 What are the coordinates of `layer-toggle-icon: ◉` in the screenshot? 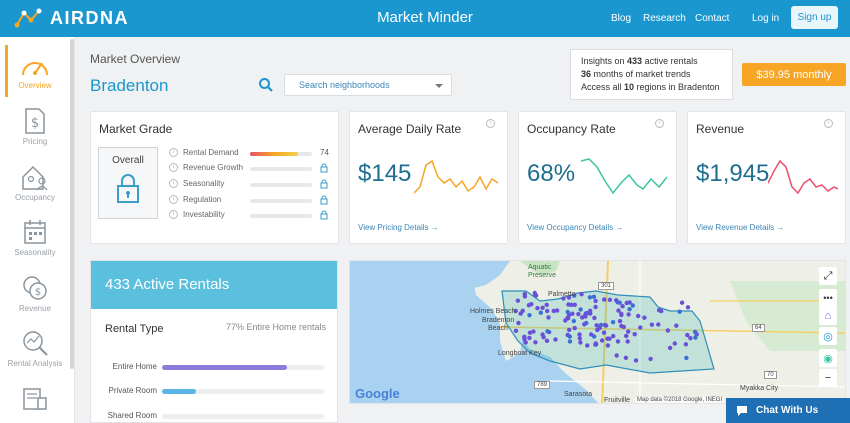 It's located at (828, 358).